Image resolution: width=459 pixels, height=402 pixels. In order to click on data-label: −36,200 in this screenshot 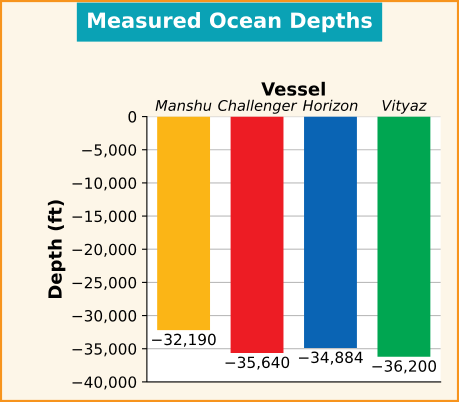, I will do `click(404, 367)`.